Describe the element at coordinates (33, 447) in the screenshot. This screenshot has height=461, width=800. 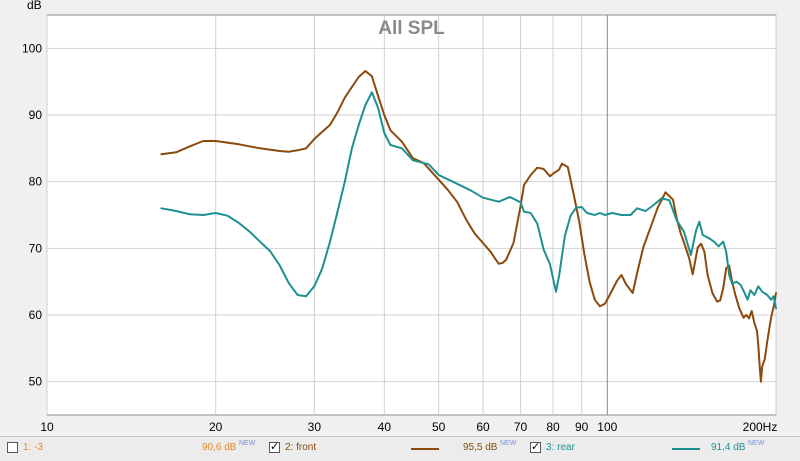
I see `legend-name-1: 1: -3` at that location.